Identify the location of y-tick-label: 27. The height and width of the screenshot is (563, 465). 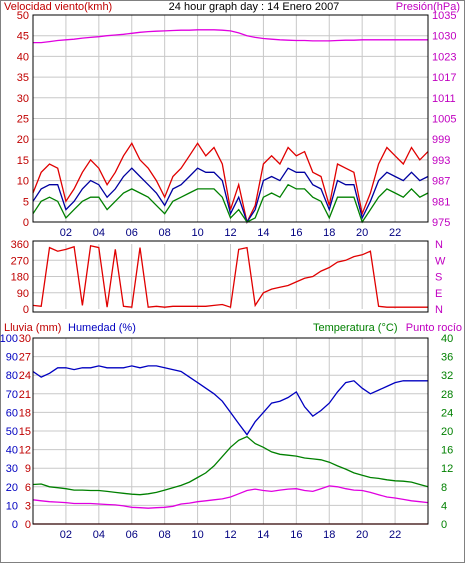
(25, 358).